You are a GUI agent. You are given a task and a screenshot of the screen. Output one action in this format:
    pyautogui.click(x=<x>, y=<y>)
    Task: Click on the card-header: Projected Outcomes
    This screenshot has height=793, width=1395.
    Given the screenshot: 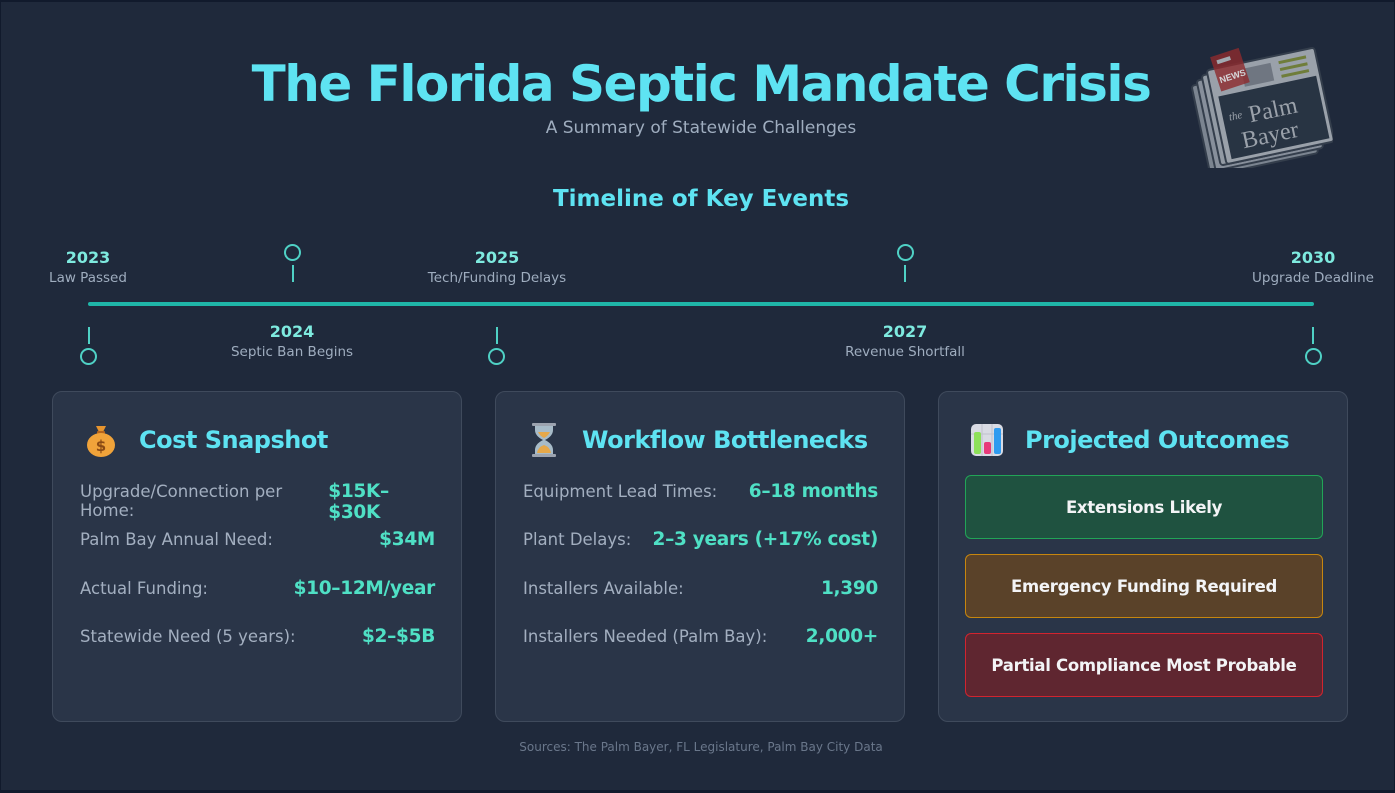 What is the action you would take?
    pyautogui.click(x=1129, y=440)
    